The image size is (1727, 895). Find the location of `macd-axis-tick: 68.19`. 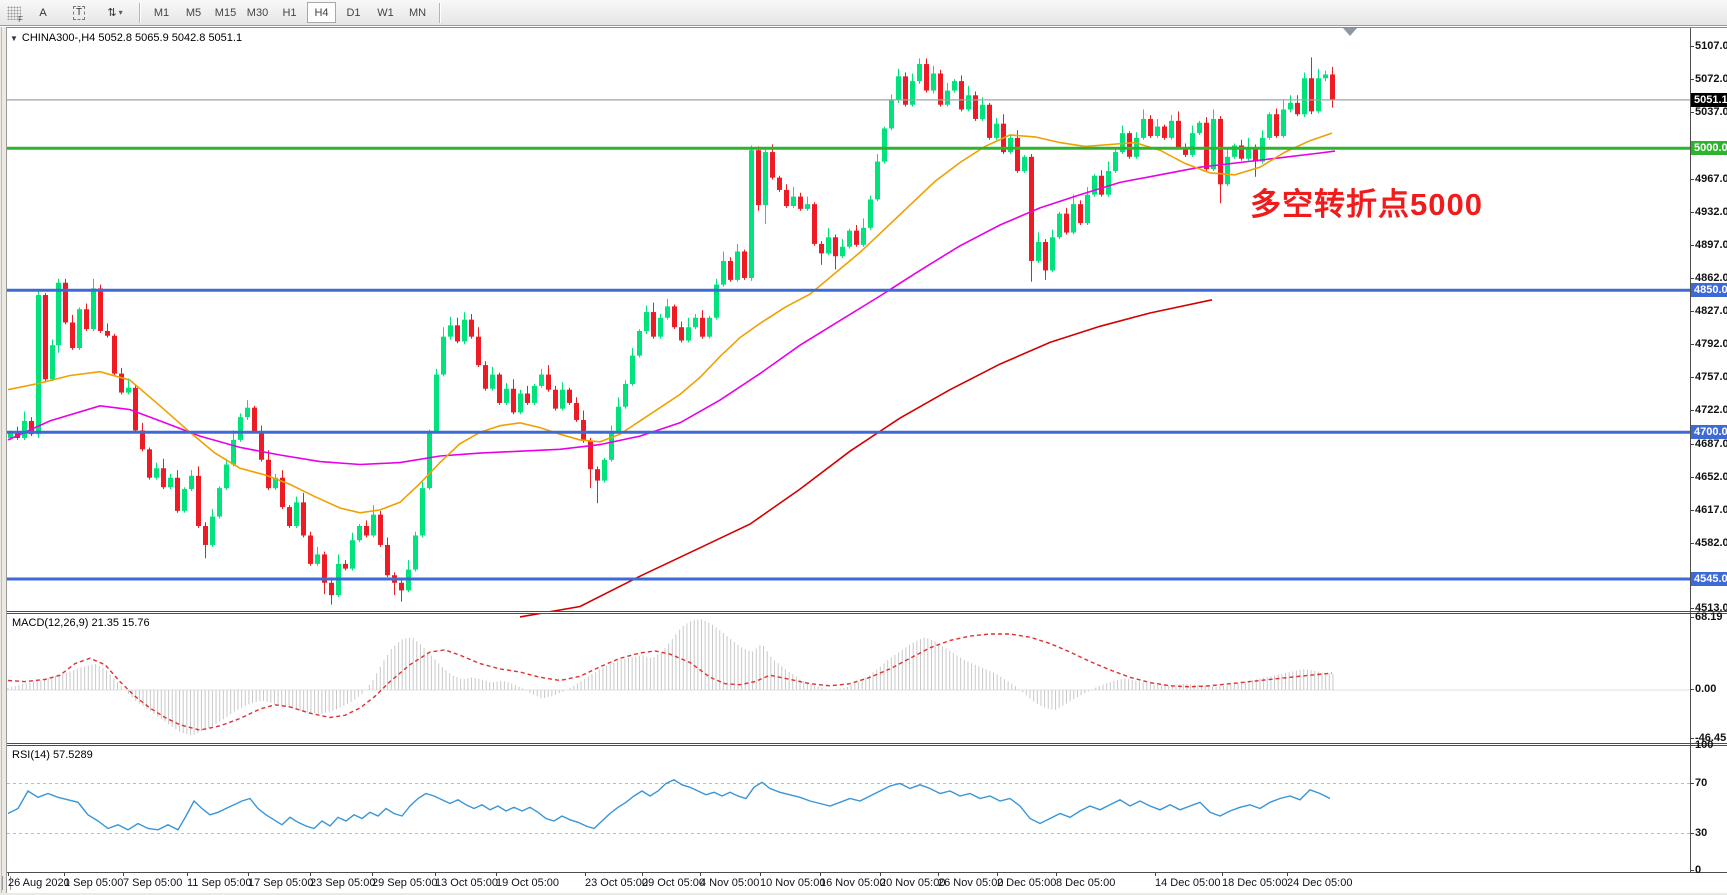

macd-axis-tick: 68.19 is located at coordinates (1706, 616).